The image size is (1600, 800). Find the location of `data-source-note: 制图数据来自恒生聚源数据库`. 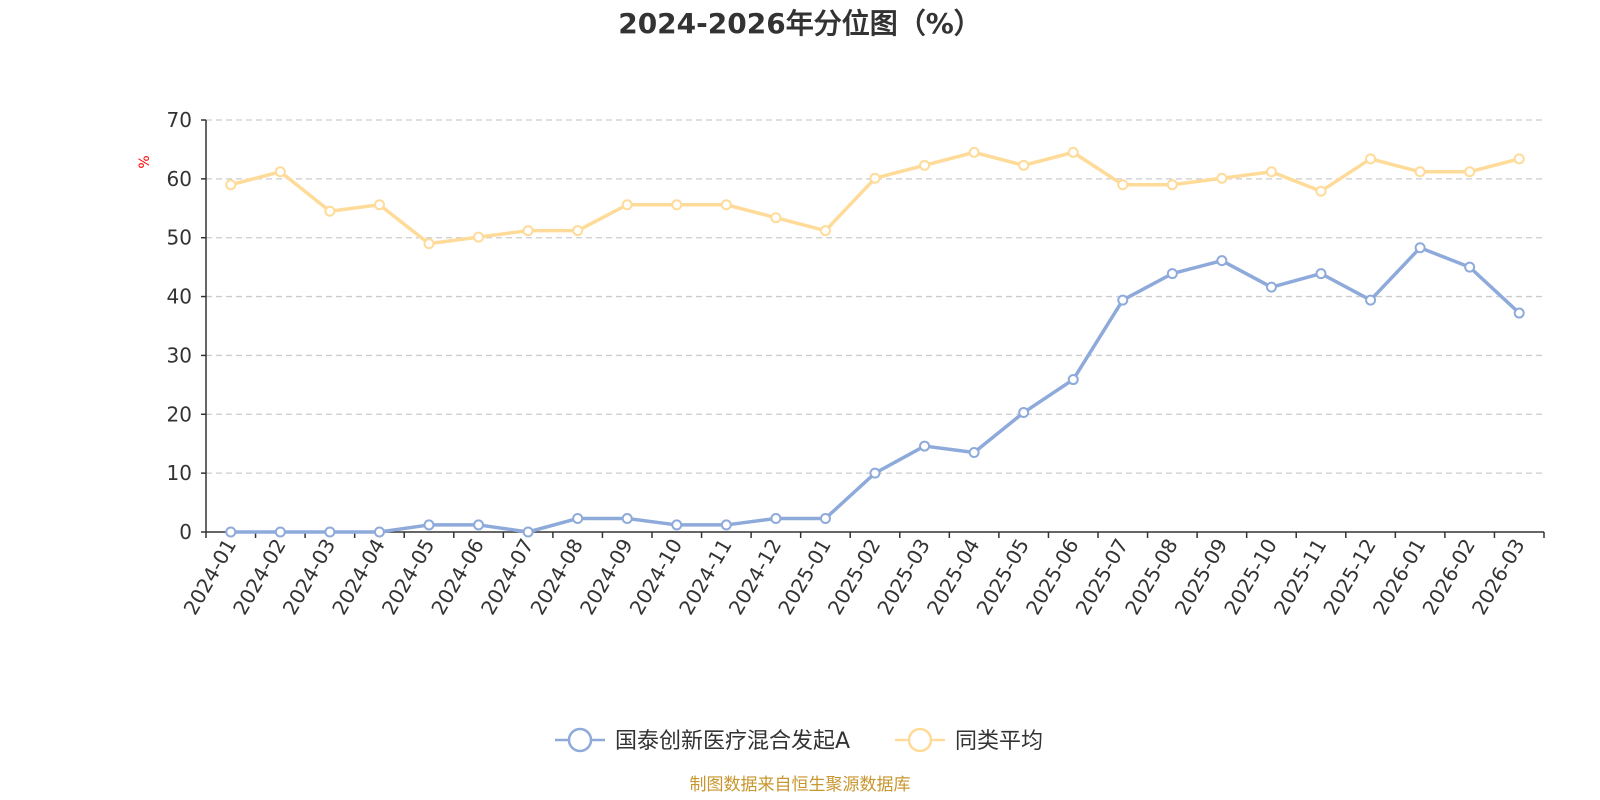

data-source-note: 制图数据来自恒生聚源数据库 is located at coordinates (800, 785).